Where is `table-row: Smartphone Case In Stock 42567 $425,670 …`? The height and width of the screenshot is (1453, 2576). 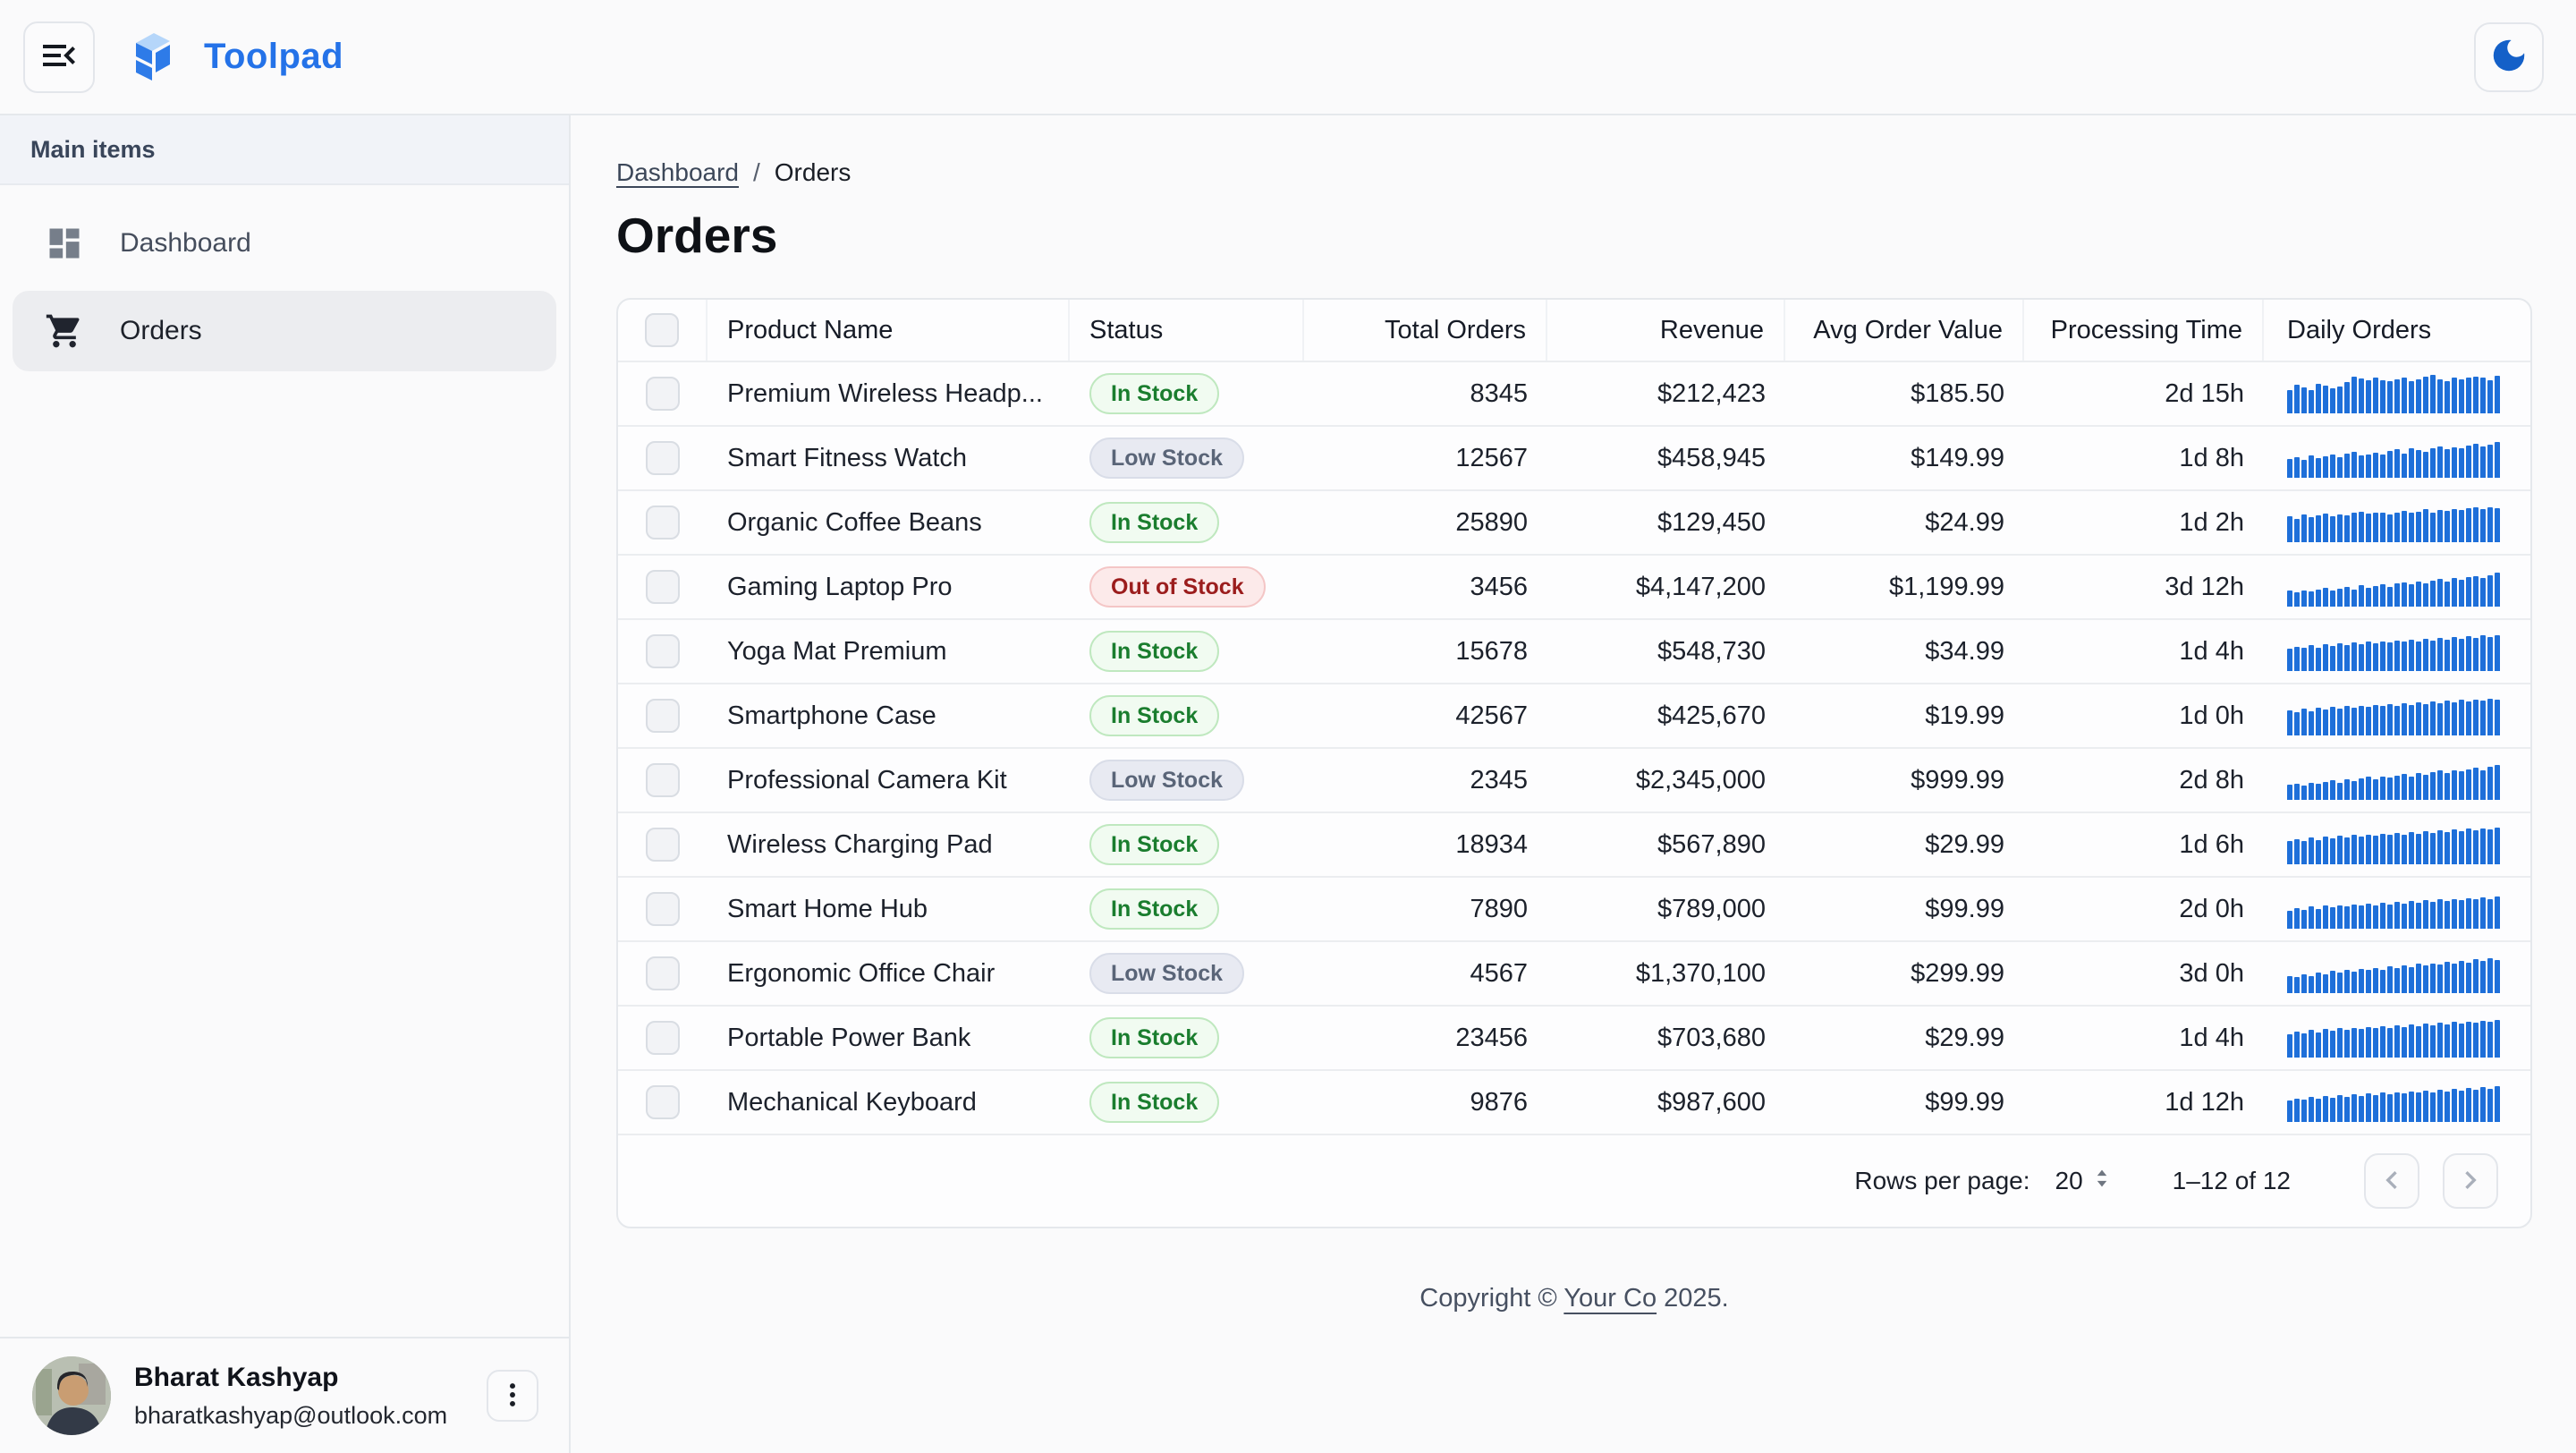
table-row: Smartphone Case In Stock 42567 $425,670 … is located at coordinates (1574, 715).